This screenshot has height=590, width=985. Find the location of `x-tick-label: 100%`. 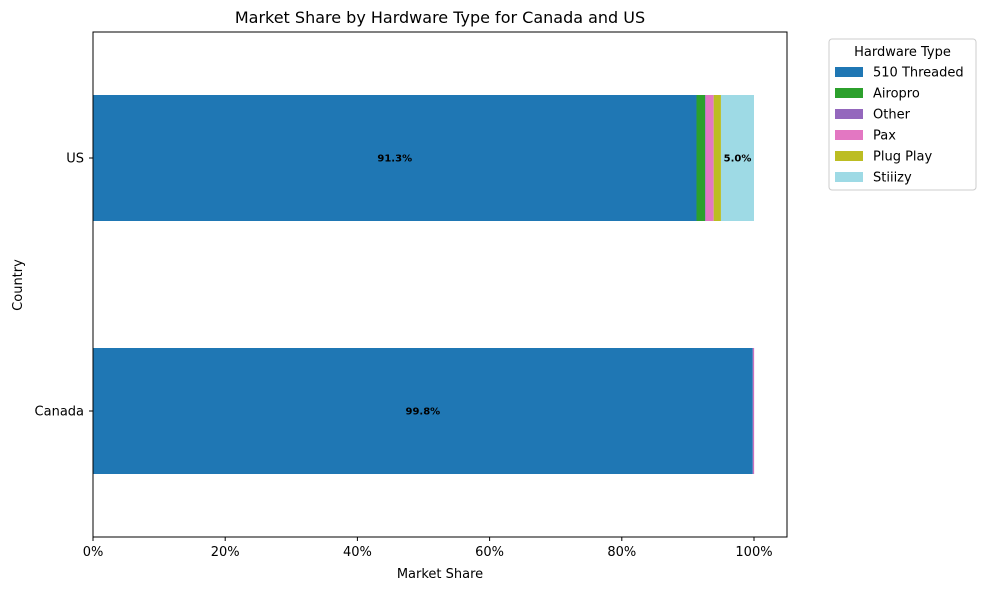

x-tick-label: 100% is located at coordinates (753, 552).